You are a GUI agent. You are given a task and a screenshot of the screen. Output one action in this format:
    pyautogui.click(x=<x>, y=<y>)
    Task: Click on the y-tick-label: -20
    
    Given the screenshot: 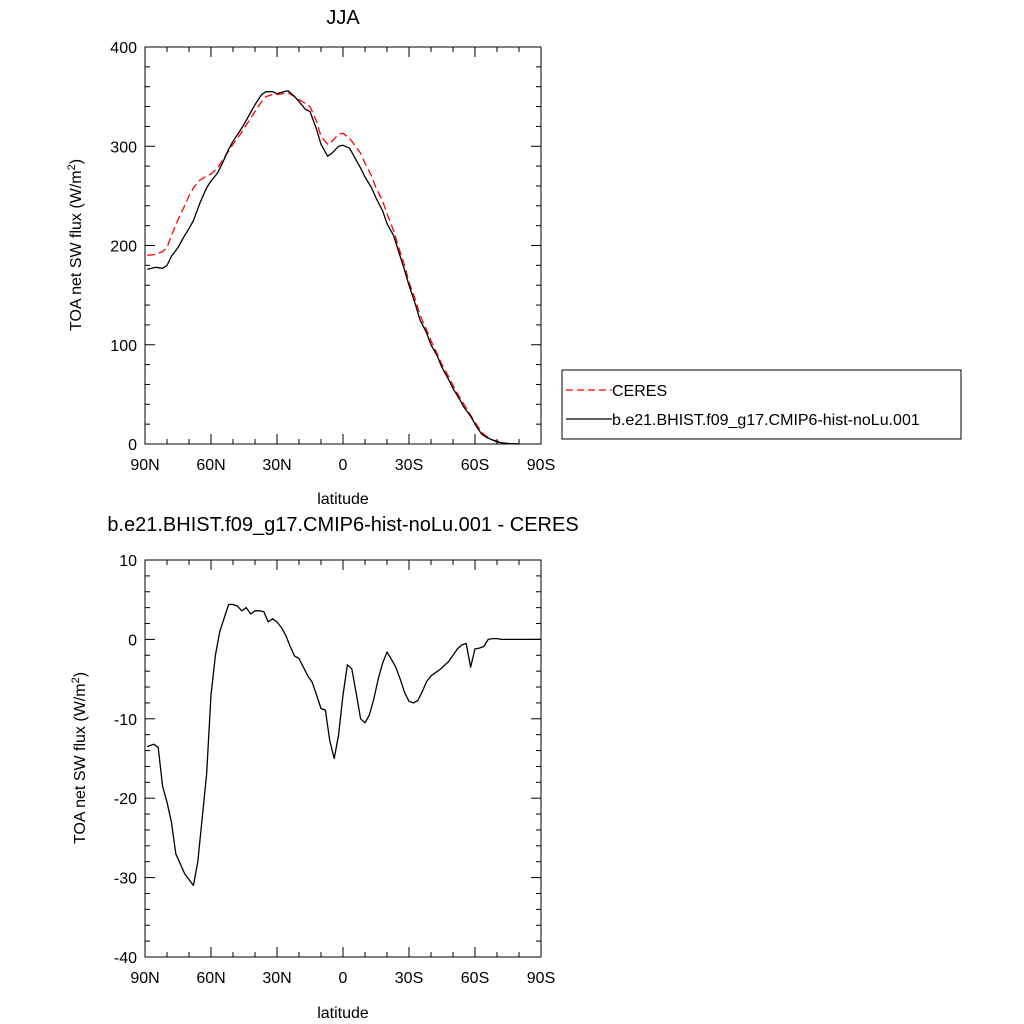 What is the action you would take?
    pyautogui.click(x=125, y=799)
    